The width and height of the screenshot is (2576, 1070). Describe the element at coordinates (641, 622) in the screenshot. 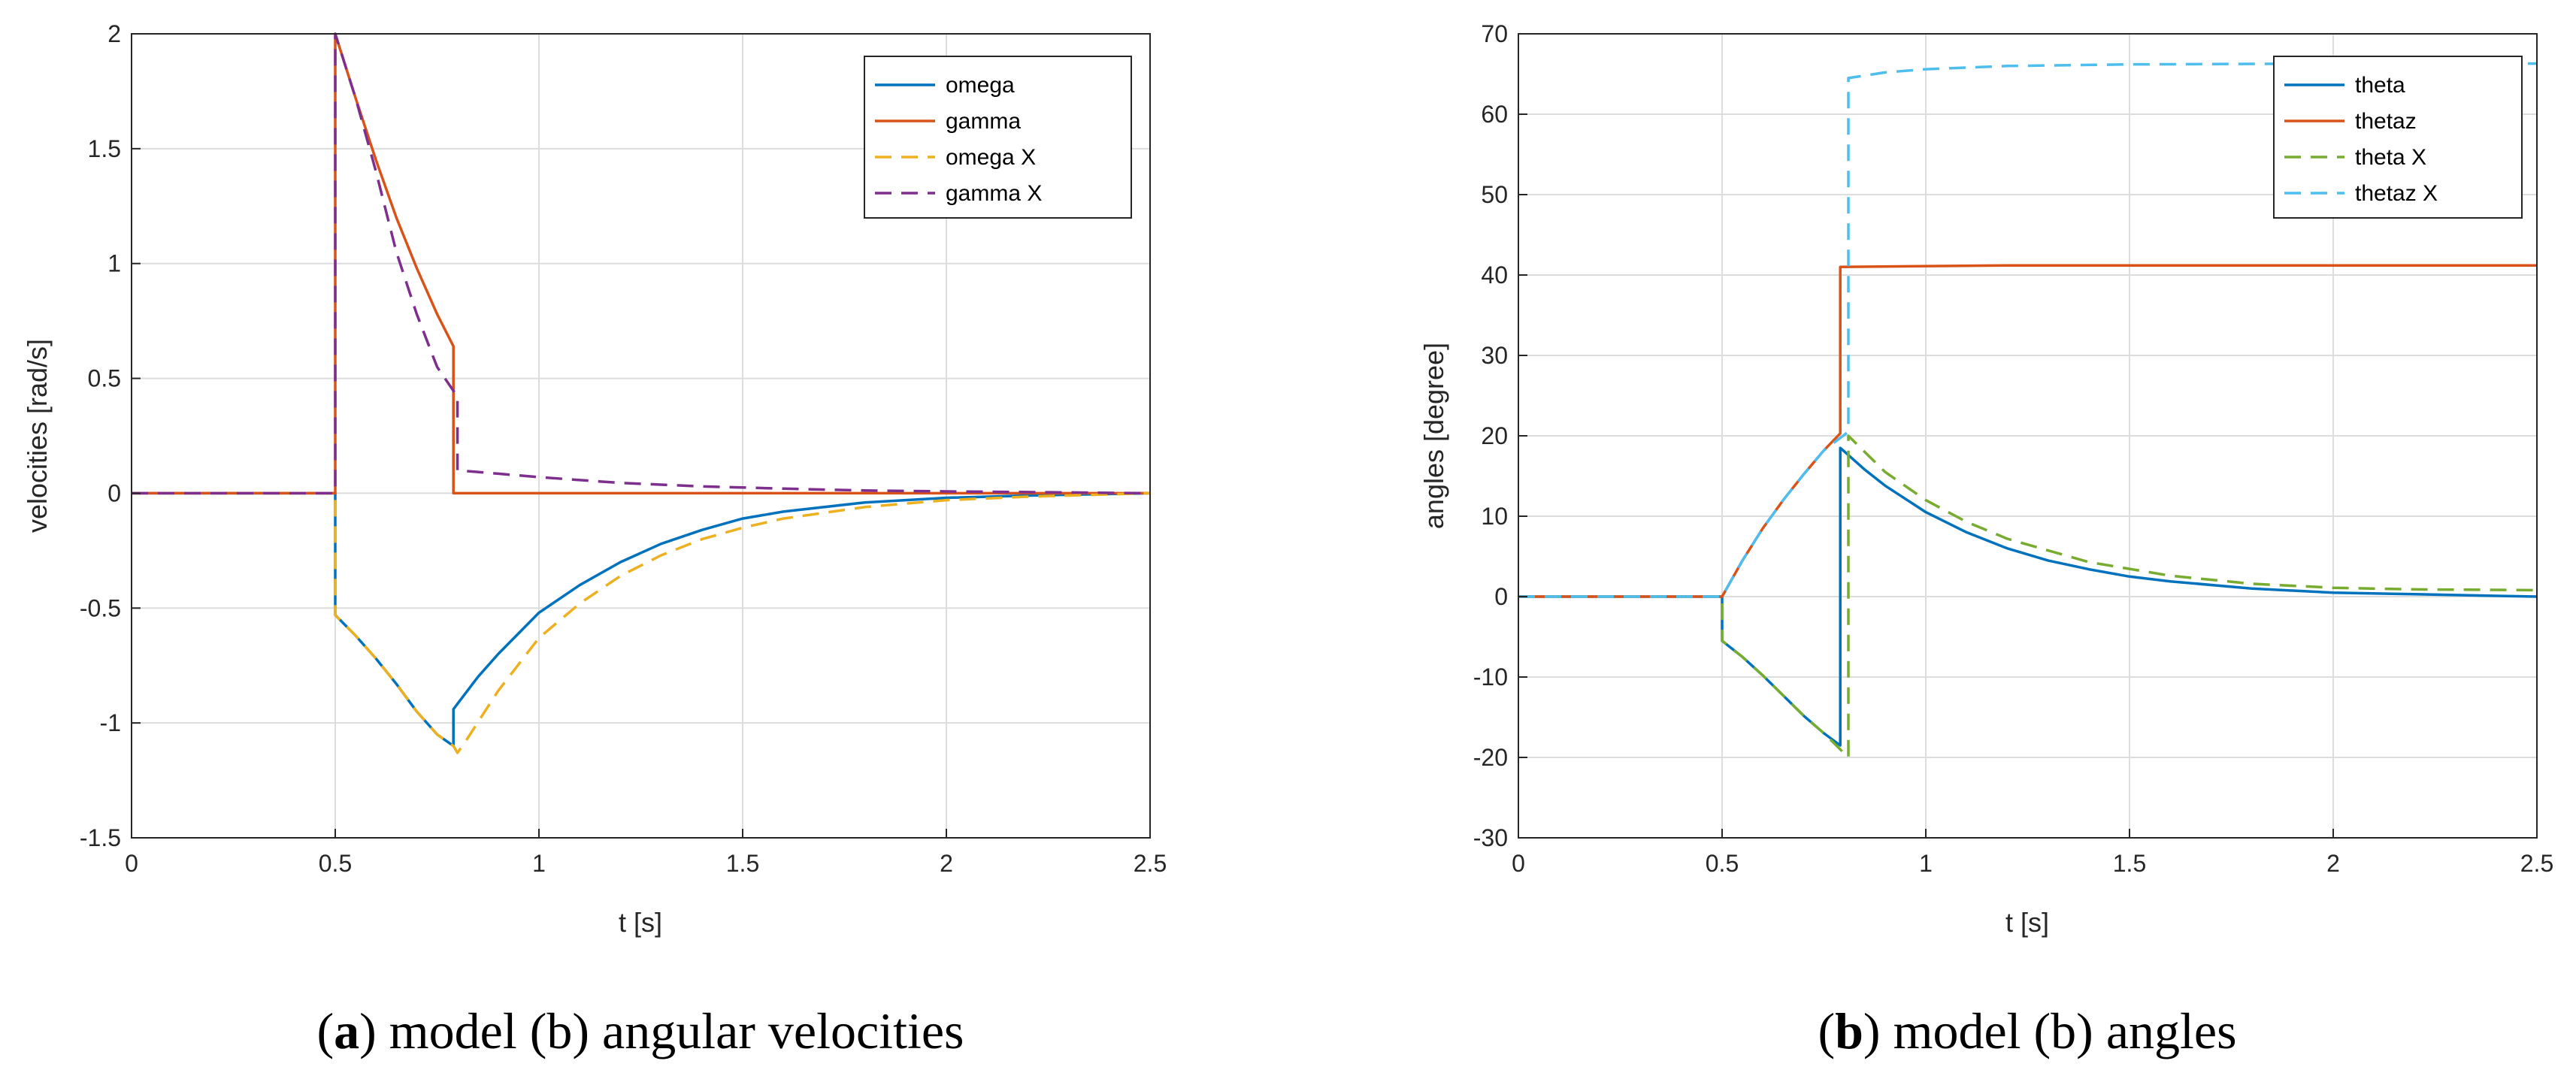

I see `series-line-omega-x` at that location.